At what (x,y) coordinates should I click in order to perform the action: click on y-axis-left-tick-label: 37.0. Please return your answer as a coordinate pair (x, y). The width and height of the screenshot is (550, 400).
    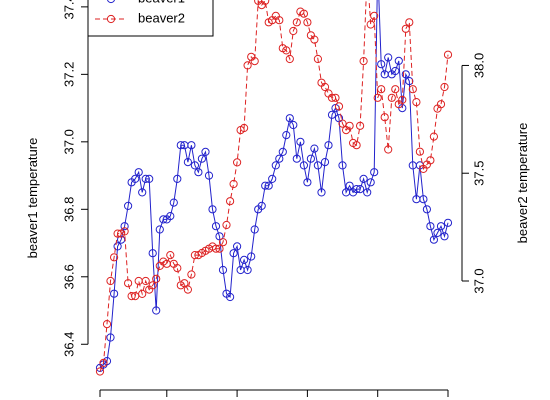
    Looking at the image, I should click on (68, 141).